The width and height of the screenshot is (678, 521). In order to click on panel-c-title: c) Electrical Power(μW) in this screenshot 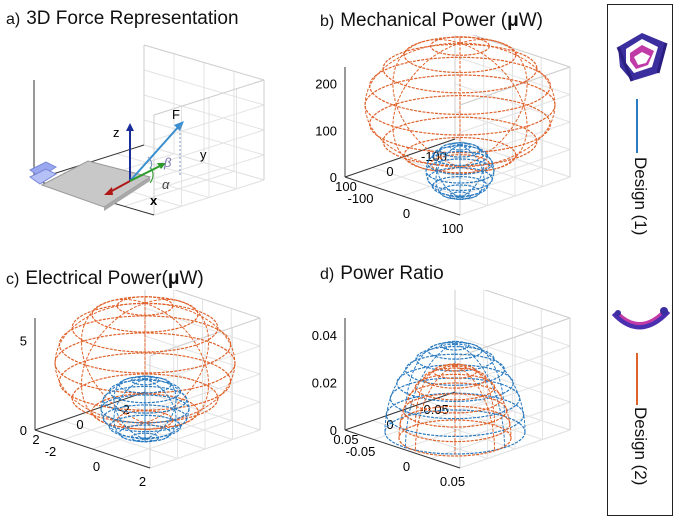, I will do `click(105, 279)`.